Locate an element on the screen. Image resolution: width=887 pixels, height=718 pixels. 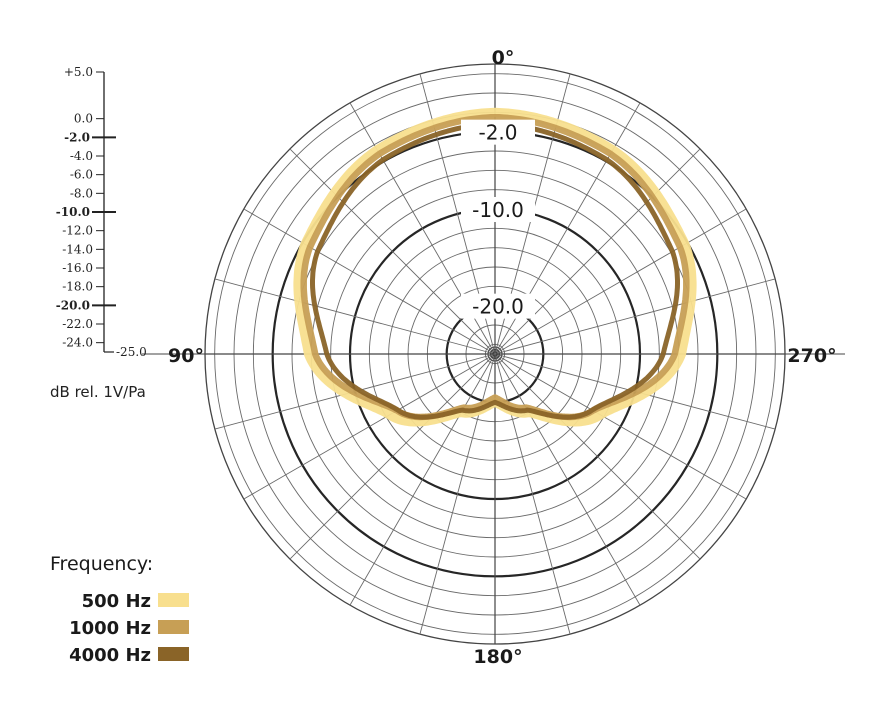
legend-title: Frequency: is located at coordinates (101, 564).